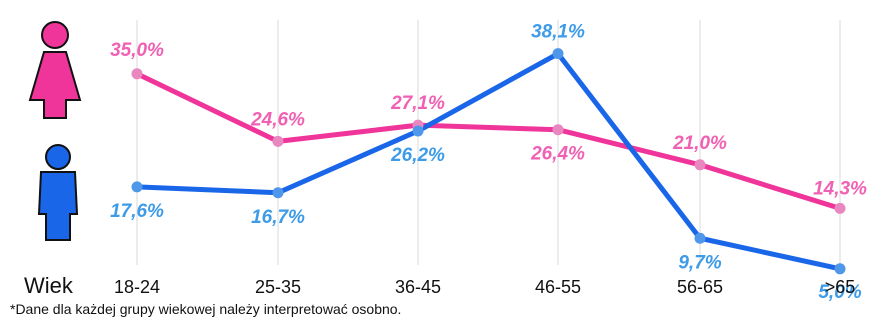 This screenshot has height=320, width=877. Describe the element at coordinates (558, 32) in the screenshot. I see `data-label: 38,1%` at that location.